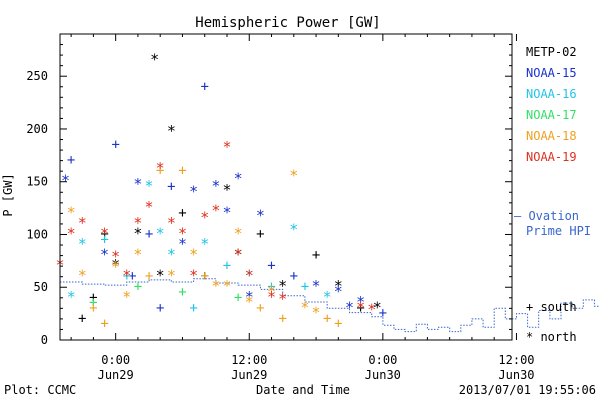  I want to click on legend-entry-noaa-19: NOAA-19, so click(551, 157).